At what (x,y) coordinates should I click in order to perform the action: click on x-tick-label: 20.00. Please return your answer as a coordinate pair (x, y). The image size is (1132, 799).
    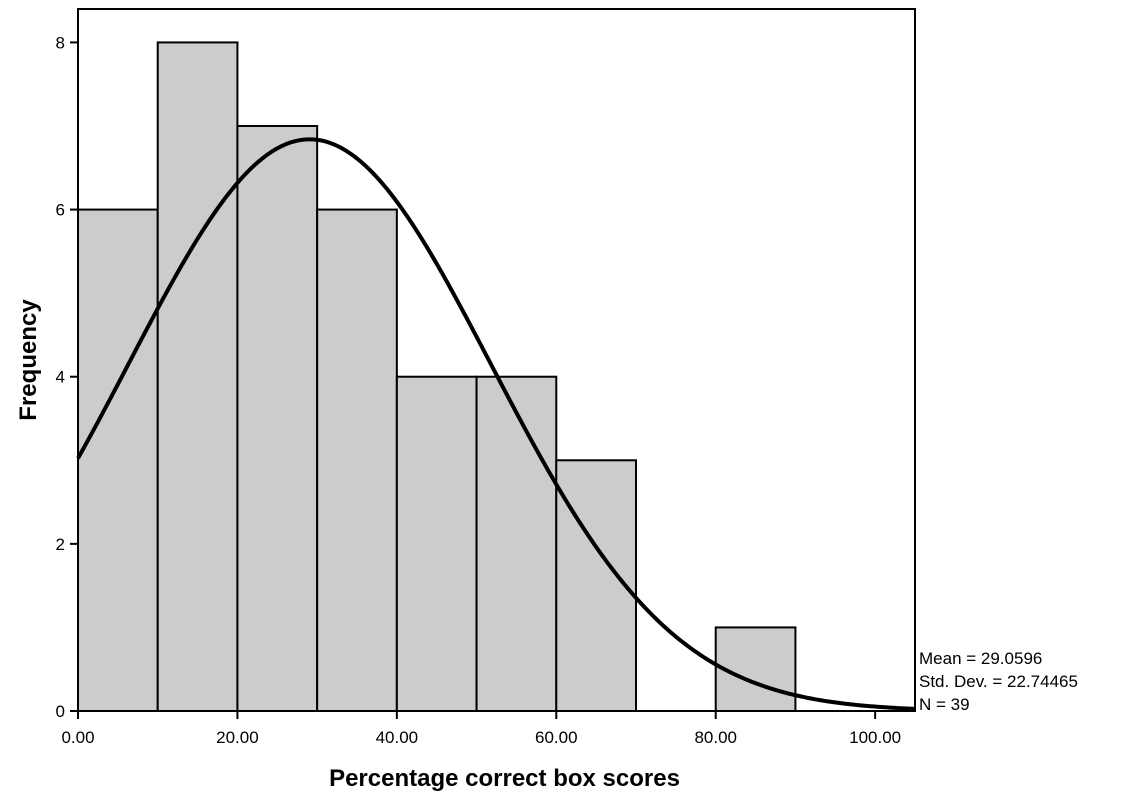
    Looking at the image, I should click on (237, 737).